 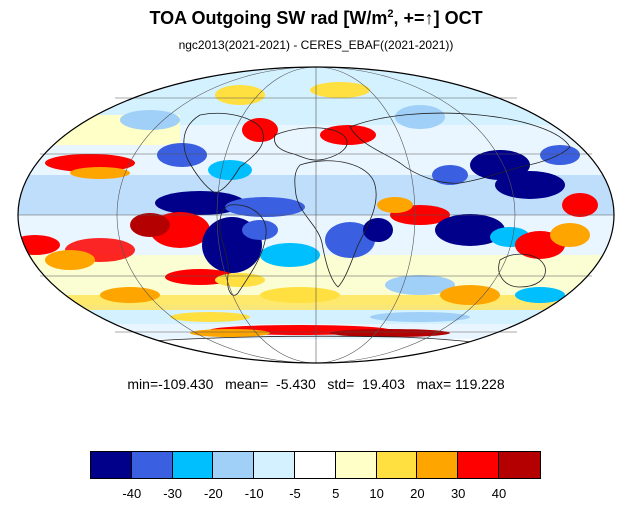 I want to click on colorbar-ticks: -40 -30 -20 -10 -5 5 10 20 30 40, so click(x=316, y=495).